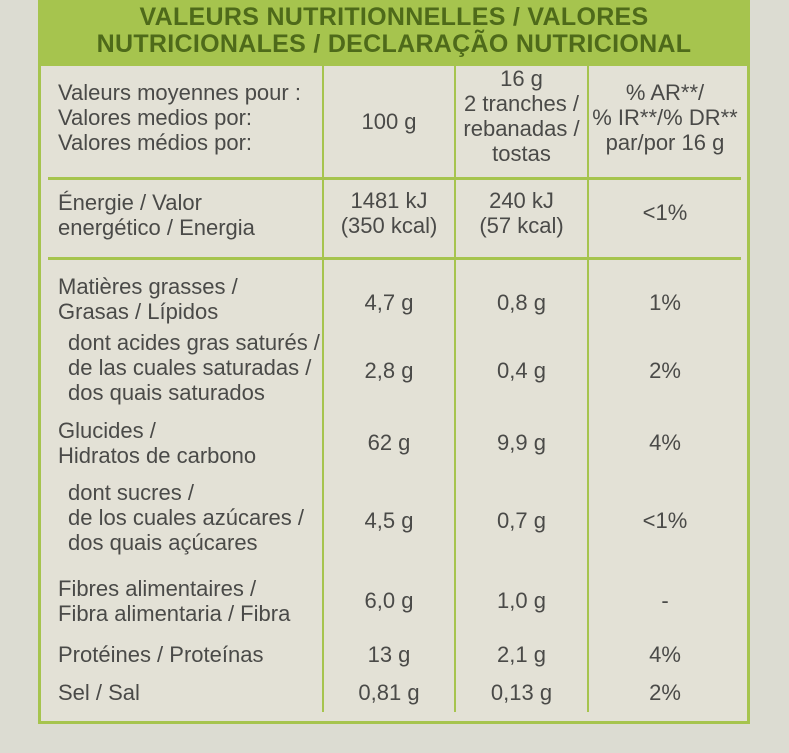 This screenshot has width=789, height=753. Describe the element at coordinates (130, 202) in the screenshot. I see `energy-label-1: Énergie / Valor` at that location.